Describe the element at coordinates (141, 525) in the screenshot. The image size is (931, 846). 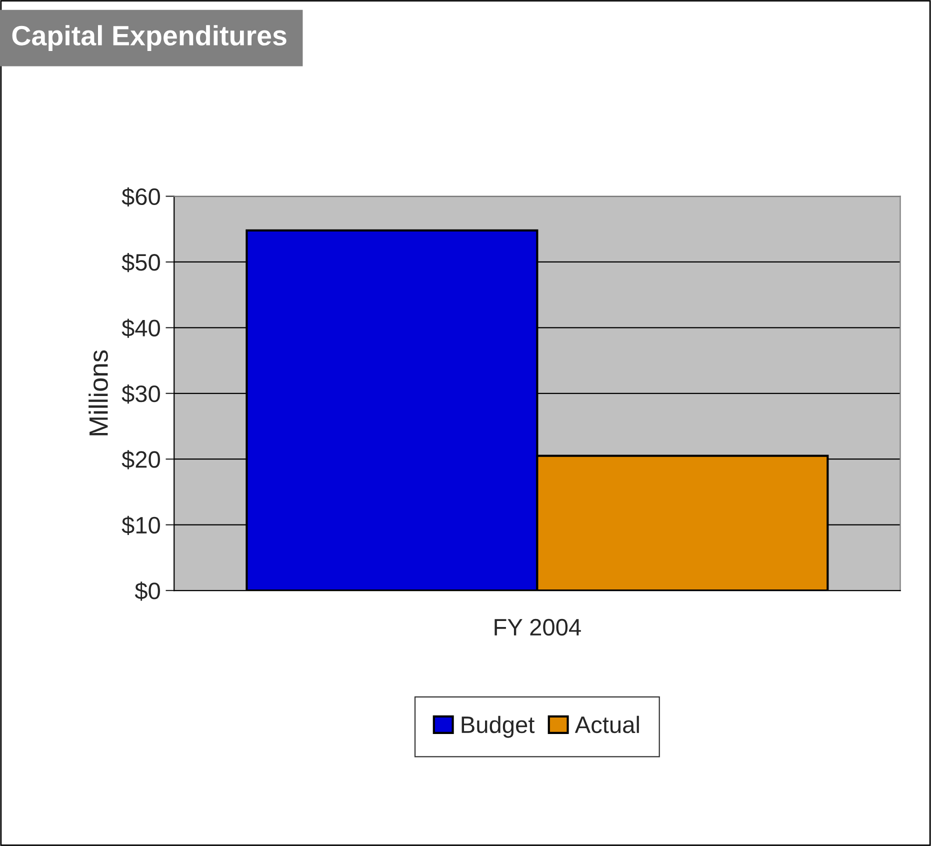
I see `y-tick-label: $10` at that location.